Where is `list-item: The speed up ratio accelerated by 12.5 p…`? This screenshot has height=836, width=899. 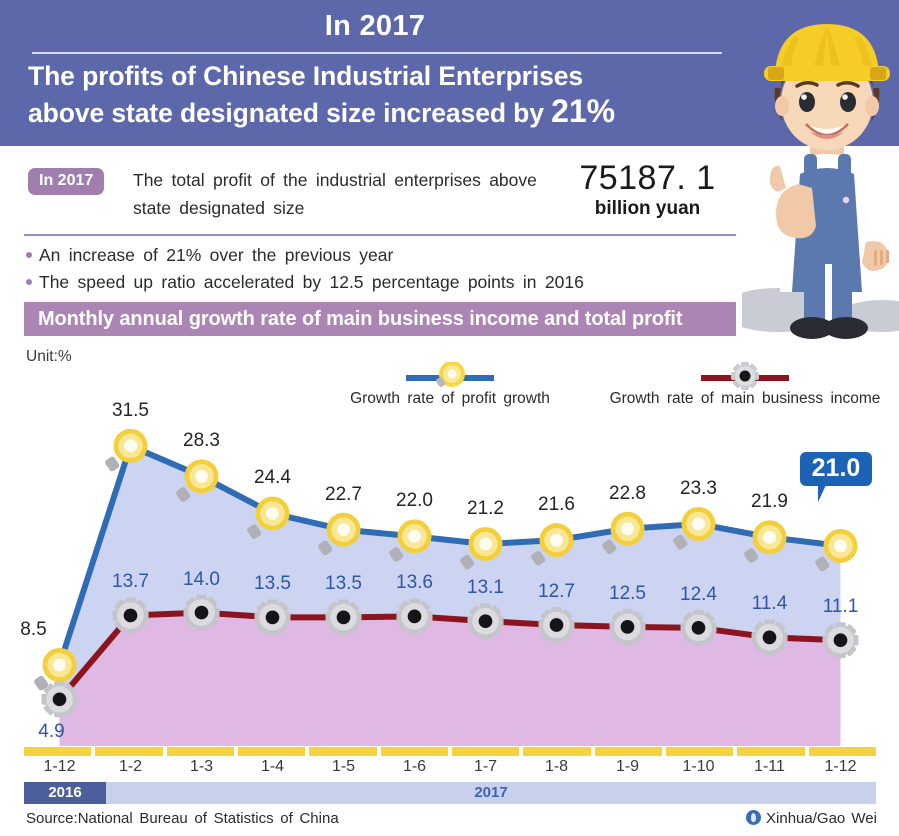 list-item: The speed up ratio accelerated by 12.5 p… is located at coordinates (376, 282).